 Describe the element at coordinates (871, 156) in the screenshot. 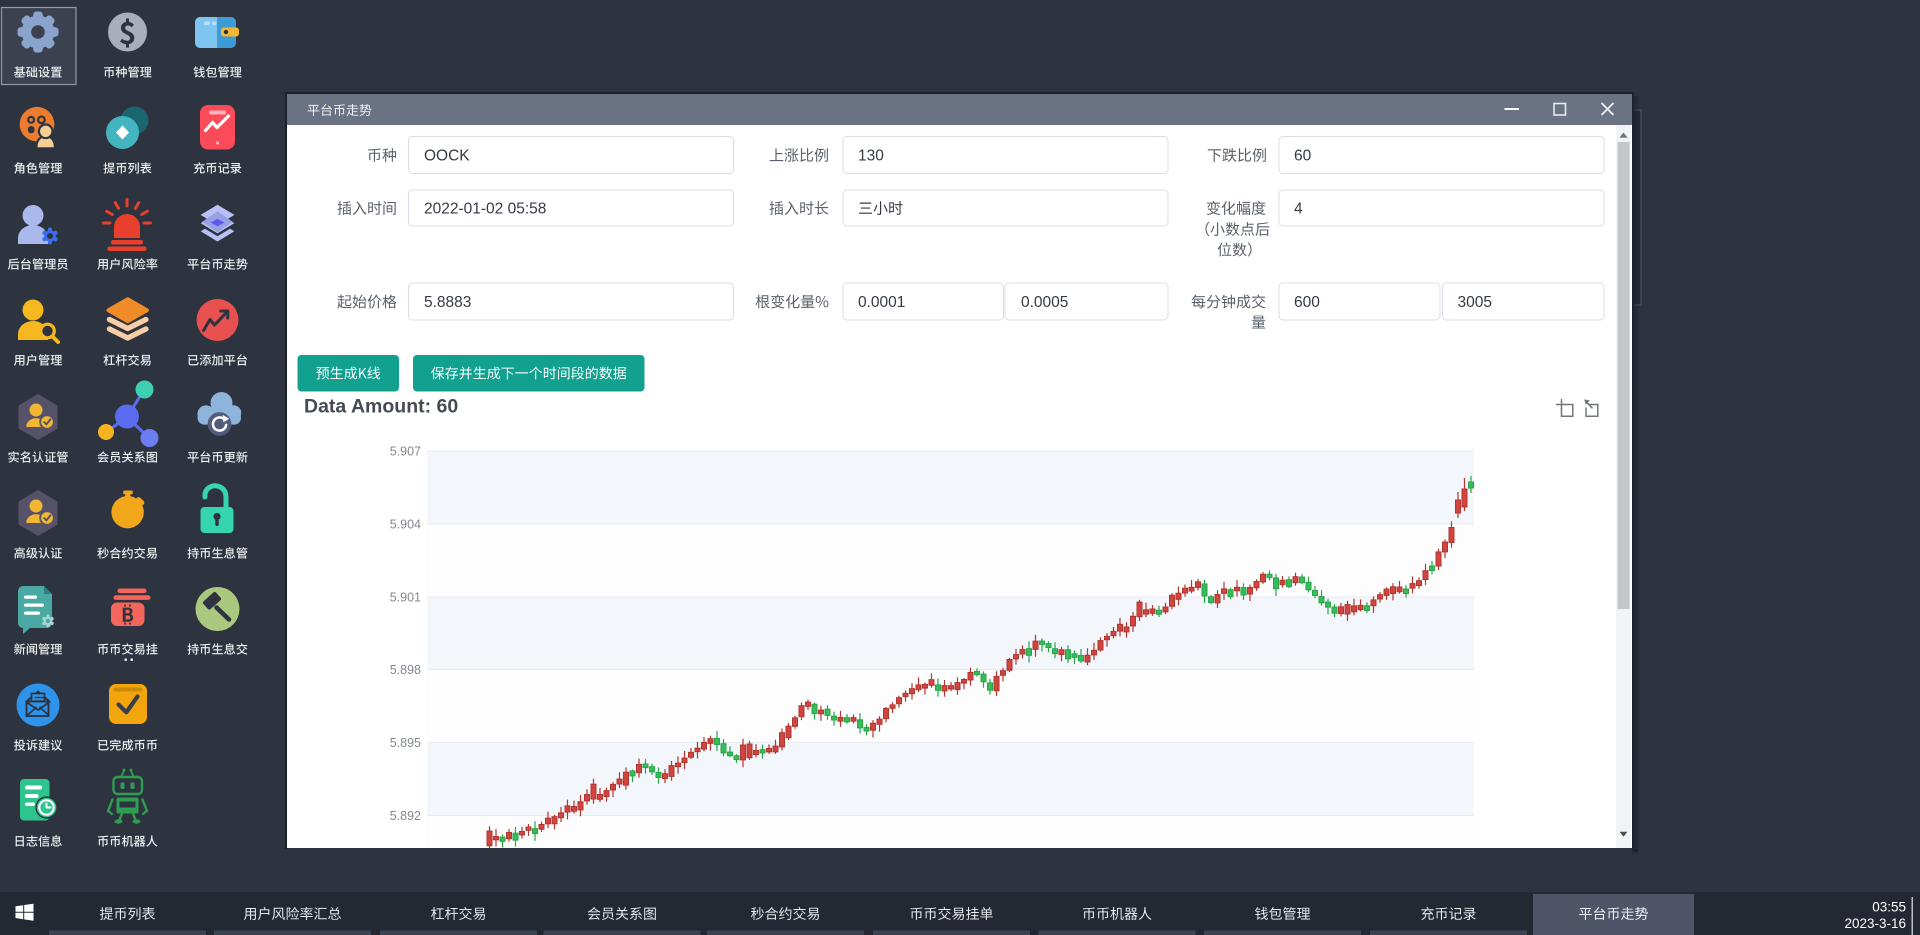

I see `svg-text: 130` at that location.